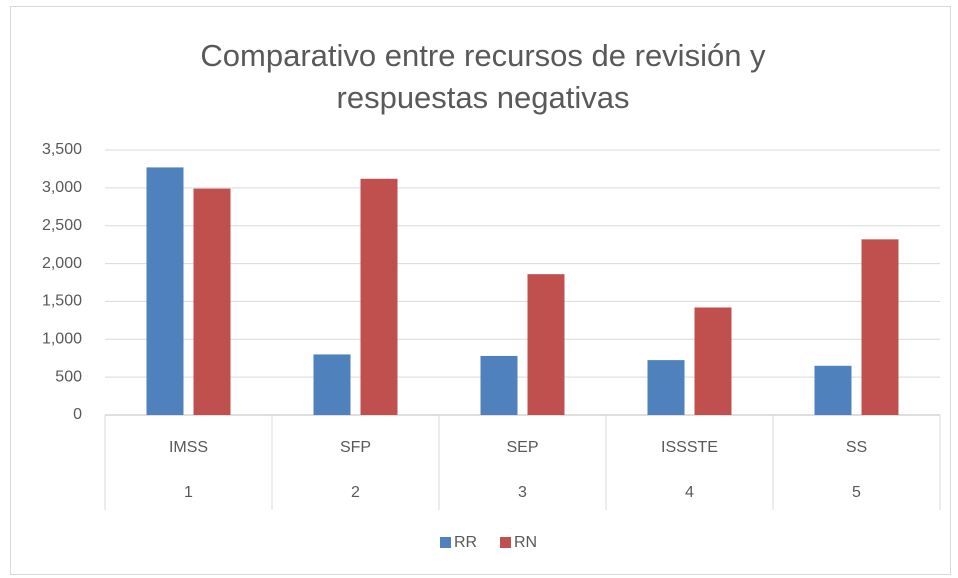  Describe the element at coordinates (689, 447) in the screenshot. I see `x-tick-label: ISSSTE` at that location.